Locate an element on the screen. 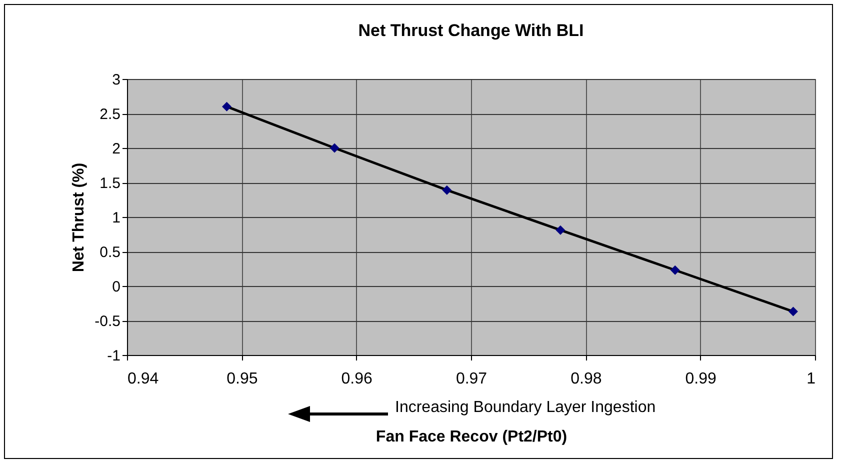 The width and height of the screenshot is (843, 468). y-tick-label: 1.5 is located at coordinates (110, 183).